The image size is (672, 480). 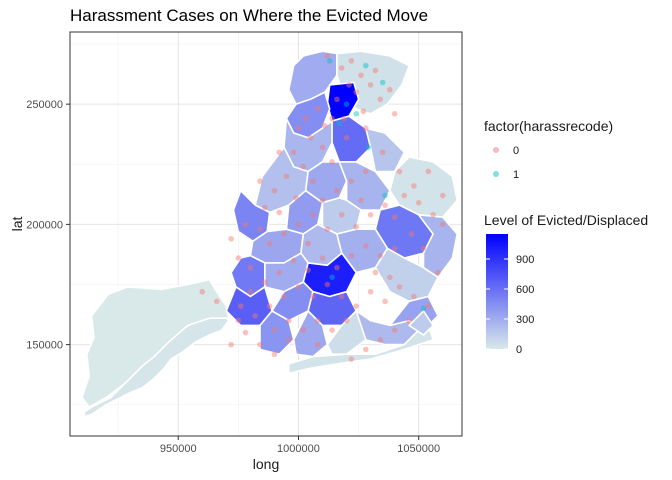 What do you see at coordinates (566, 220) in the screenshot?
I see `fill-legend-title: Level of Evicted/Displaced` at bounding box center [566, 220].